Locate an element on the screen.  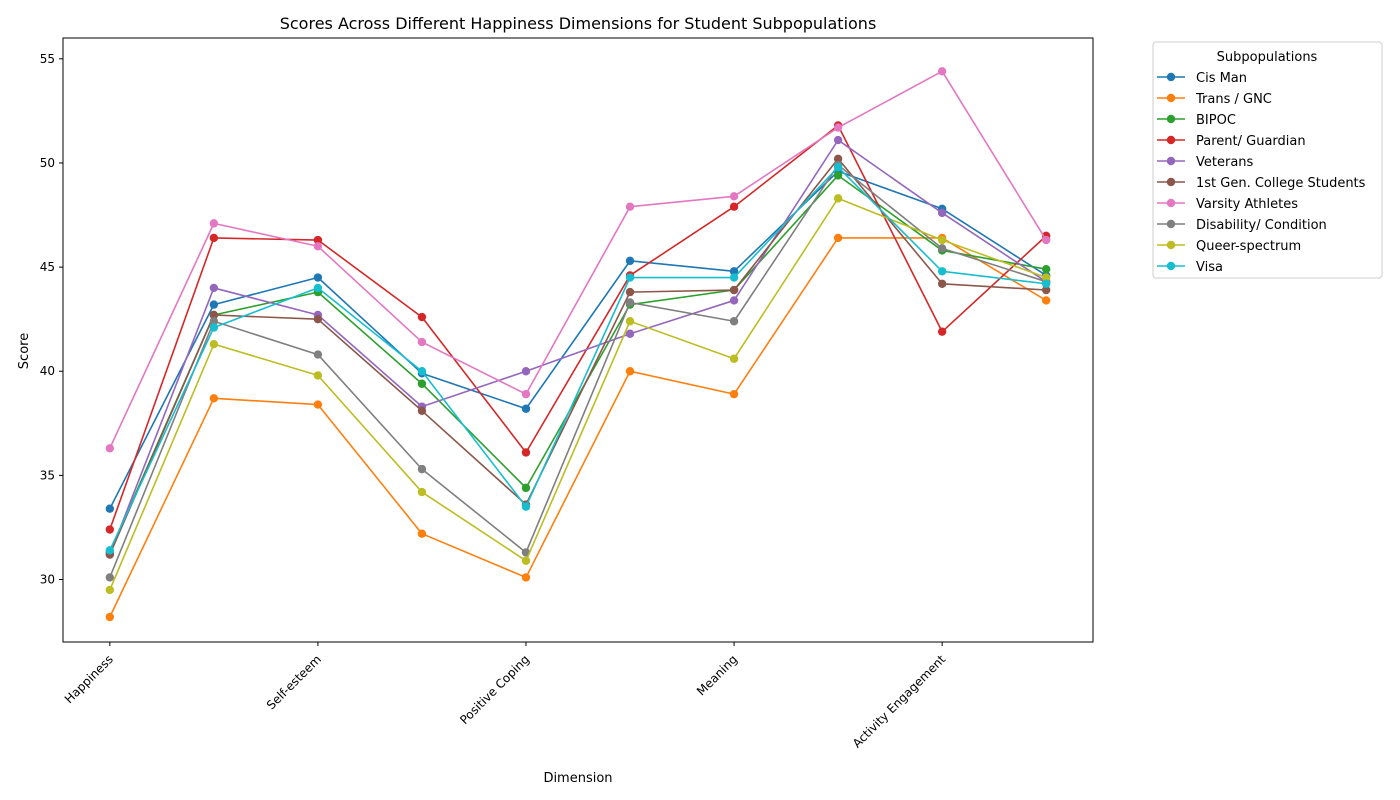
y-tick-label: 45 is located at coordinates (47, 267).